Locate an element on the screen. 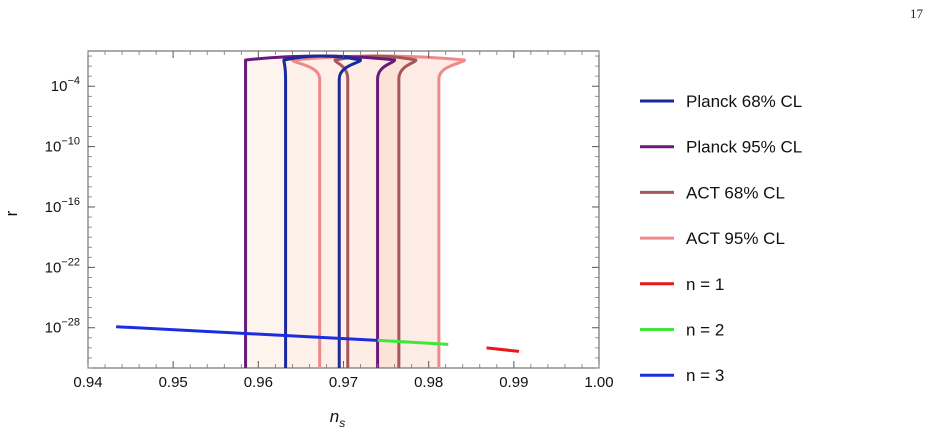 This screenshot has height=439, width=937. legend-label-4: n = 1 is located at coordinates (705, 284).